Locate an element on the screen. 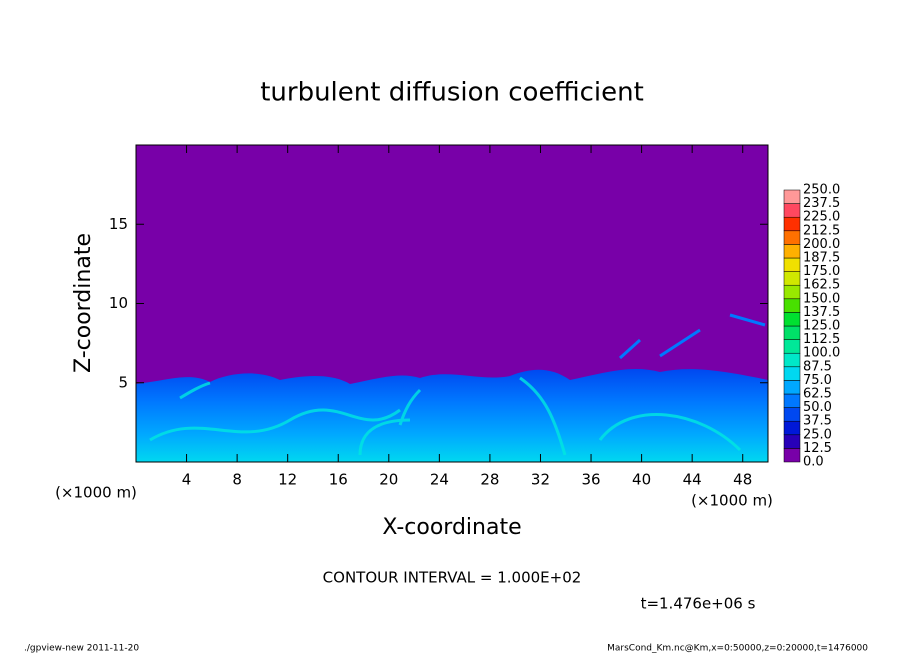 The width and height of the screenshot is (904, 654). x-tick-label: 32 is located at coordinates (540, 480).